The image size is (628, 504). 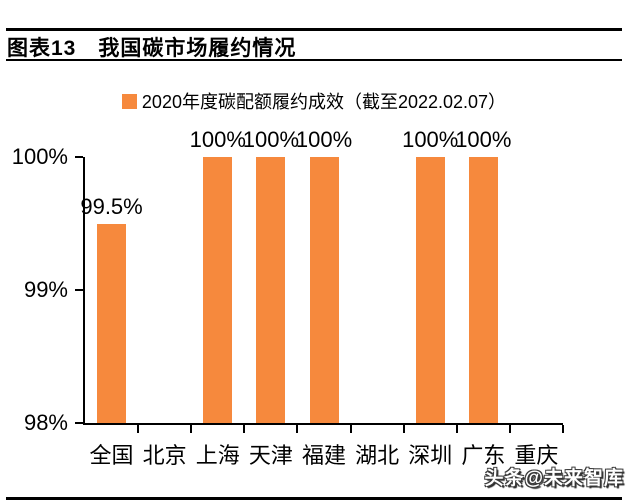 I want to click on x-axis-line, so click(x=323, y=424).